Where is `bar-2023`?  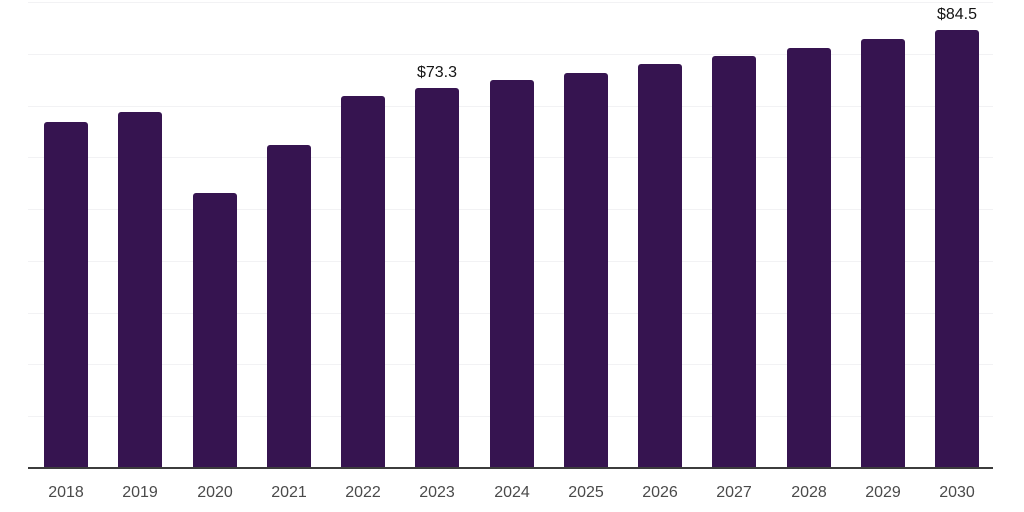 bar-2023 is located at coordinates (437, 278).